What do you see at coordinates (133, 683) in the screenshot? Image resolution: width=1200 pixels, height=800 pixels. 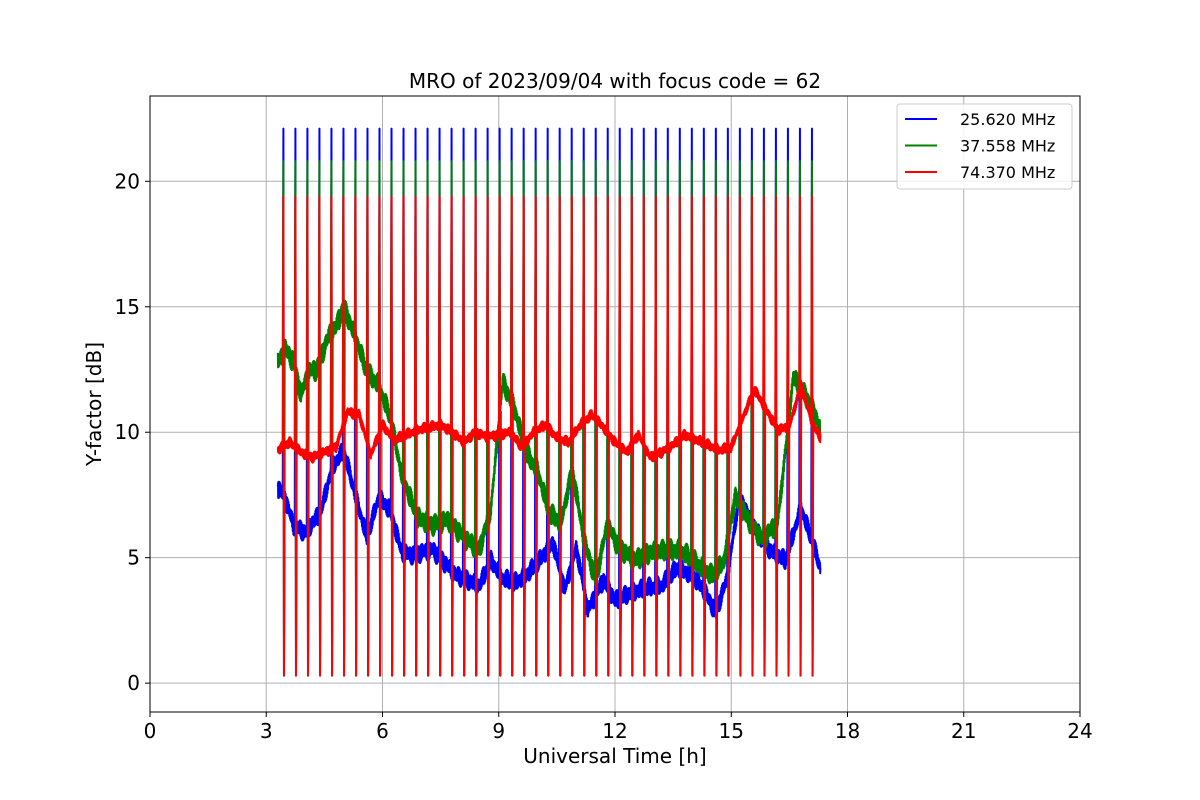 I see `y-tick-label: 0` at bounding box center [133, 683].